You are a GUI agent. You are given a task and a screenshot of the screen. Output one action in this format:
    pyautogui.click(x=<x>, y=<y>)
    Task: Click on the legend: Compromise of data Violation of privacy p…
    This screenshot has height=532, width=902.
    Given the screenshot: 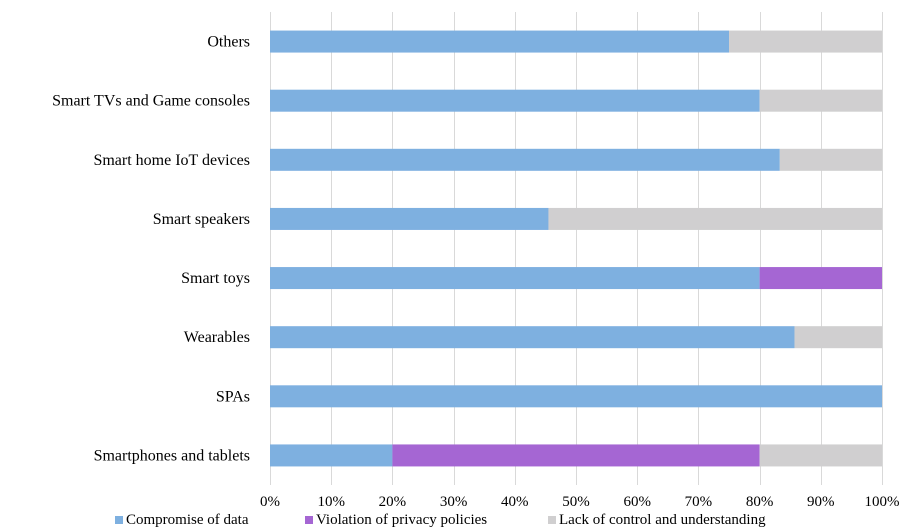 What is the action you would take?
    pyautogui.click(x=440, y=520)
    